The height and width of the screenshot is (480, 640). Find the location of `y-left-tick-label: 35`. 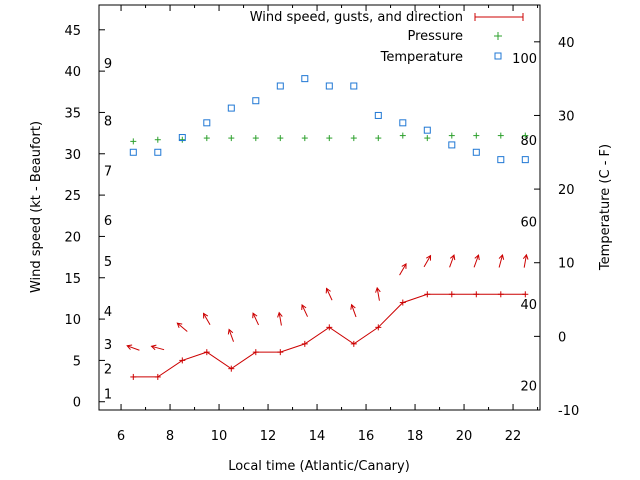

y-left-tick-label: 35 is located at coordinates (72, 113).